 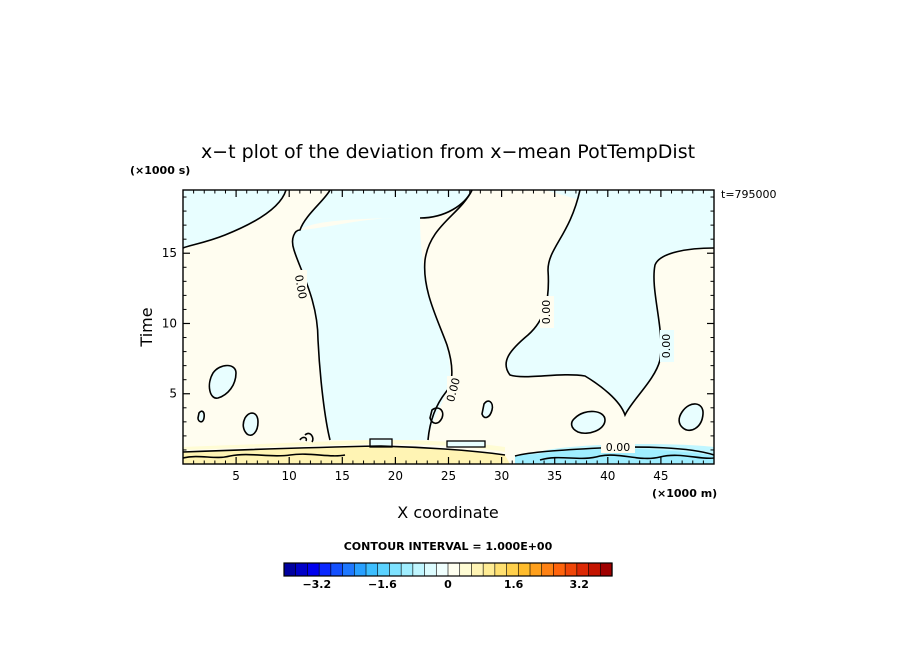 What do you see at coordinates (483, 362) in the screenshot?
I see `contour-labels: 0.00 0.00 0.00 0.00 0.00` at bounding box center [483, 362].